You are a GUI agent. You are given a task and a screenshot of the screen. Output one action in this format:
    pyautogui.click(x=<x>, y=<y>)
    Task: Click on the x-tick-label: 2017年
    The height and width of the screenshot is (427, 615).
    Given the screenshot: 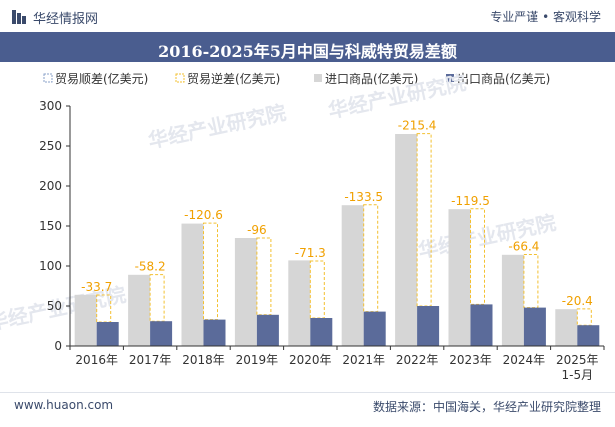 What is the action you would take?
    pyautogui.click(x=150, y=360)
    